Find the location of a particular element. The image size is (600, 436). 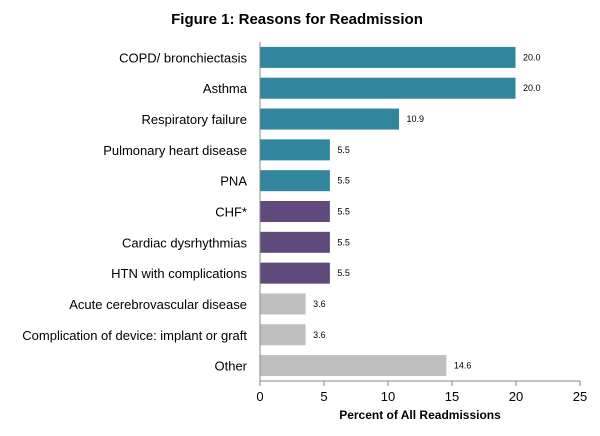

data-label-6: 5.5 is located at coordinates (343, 242).